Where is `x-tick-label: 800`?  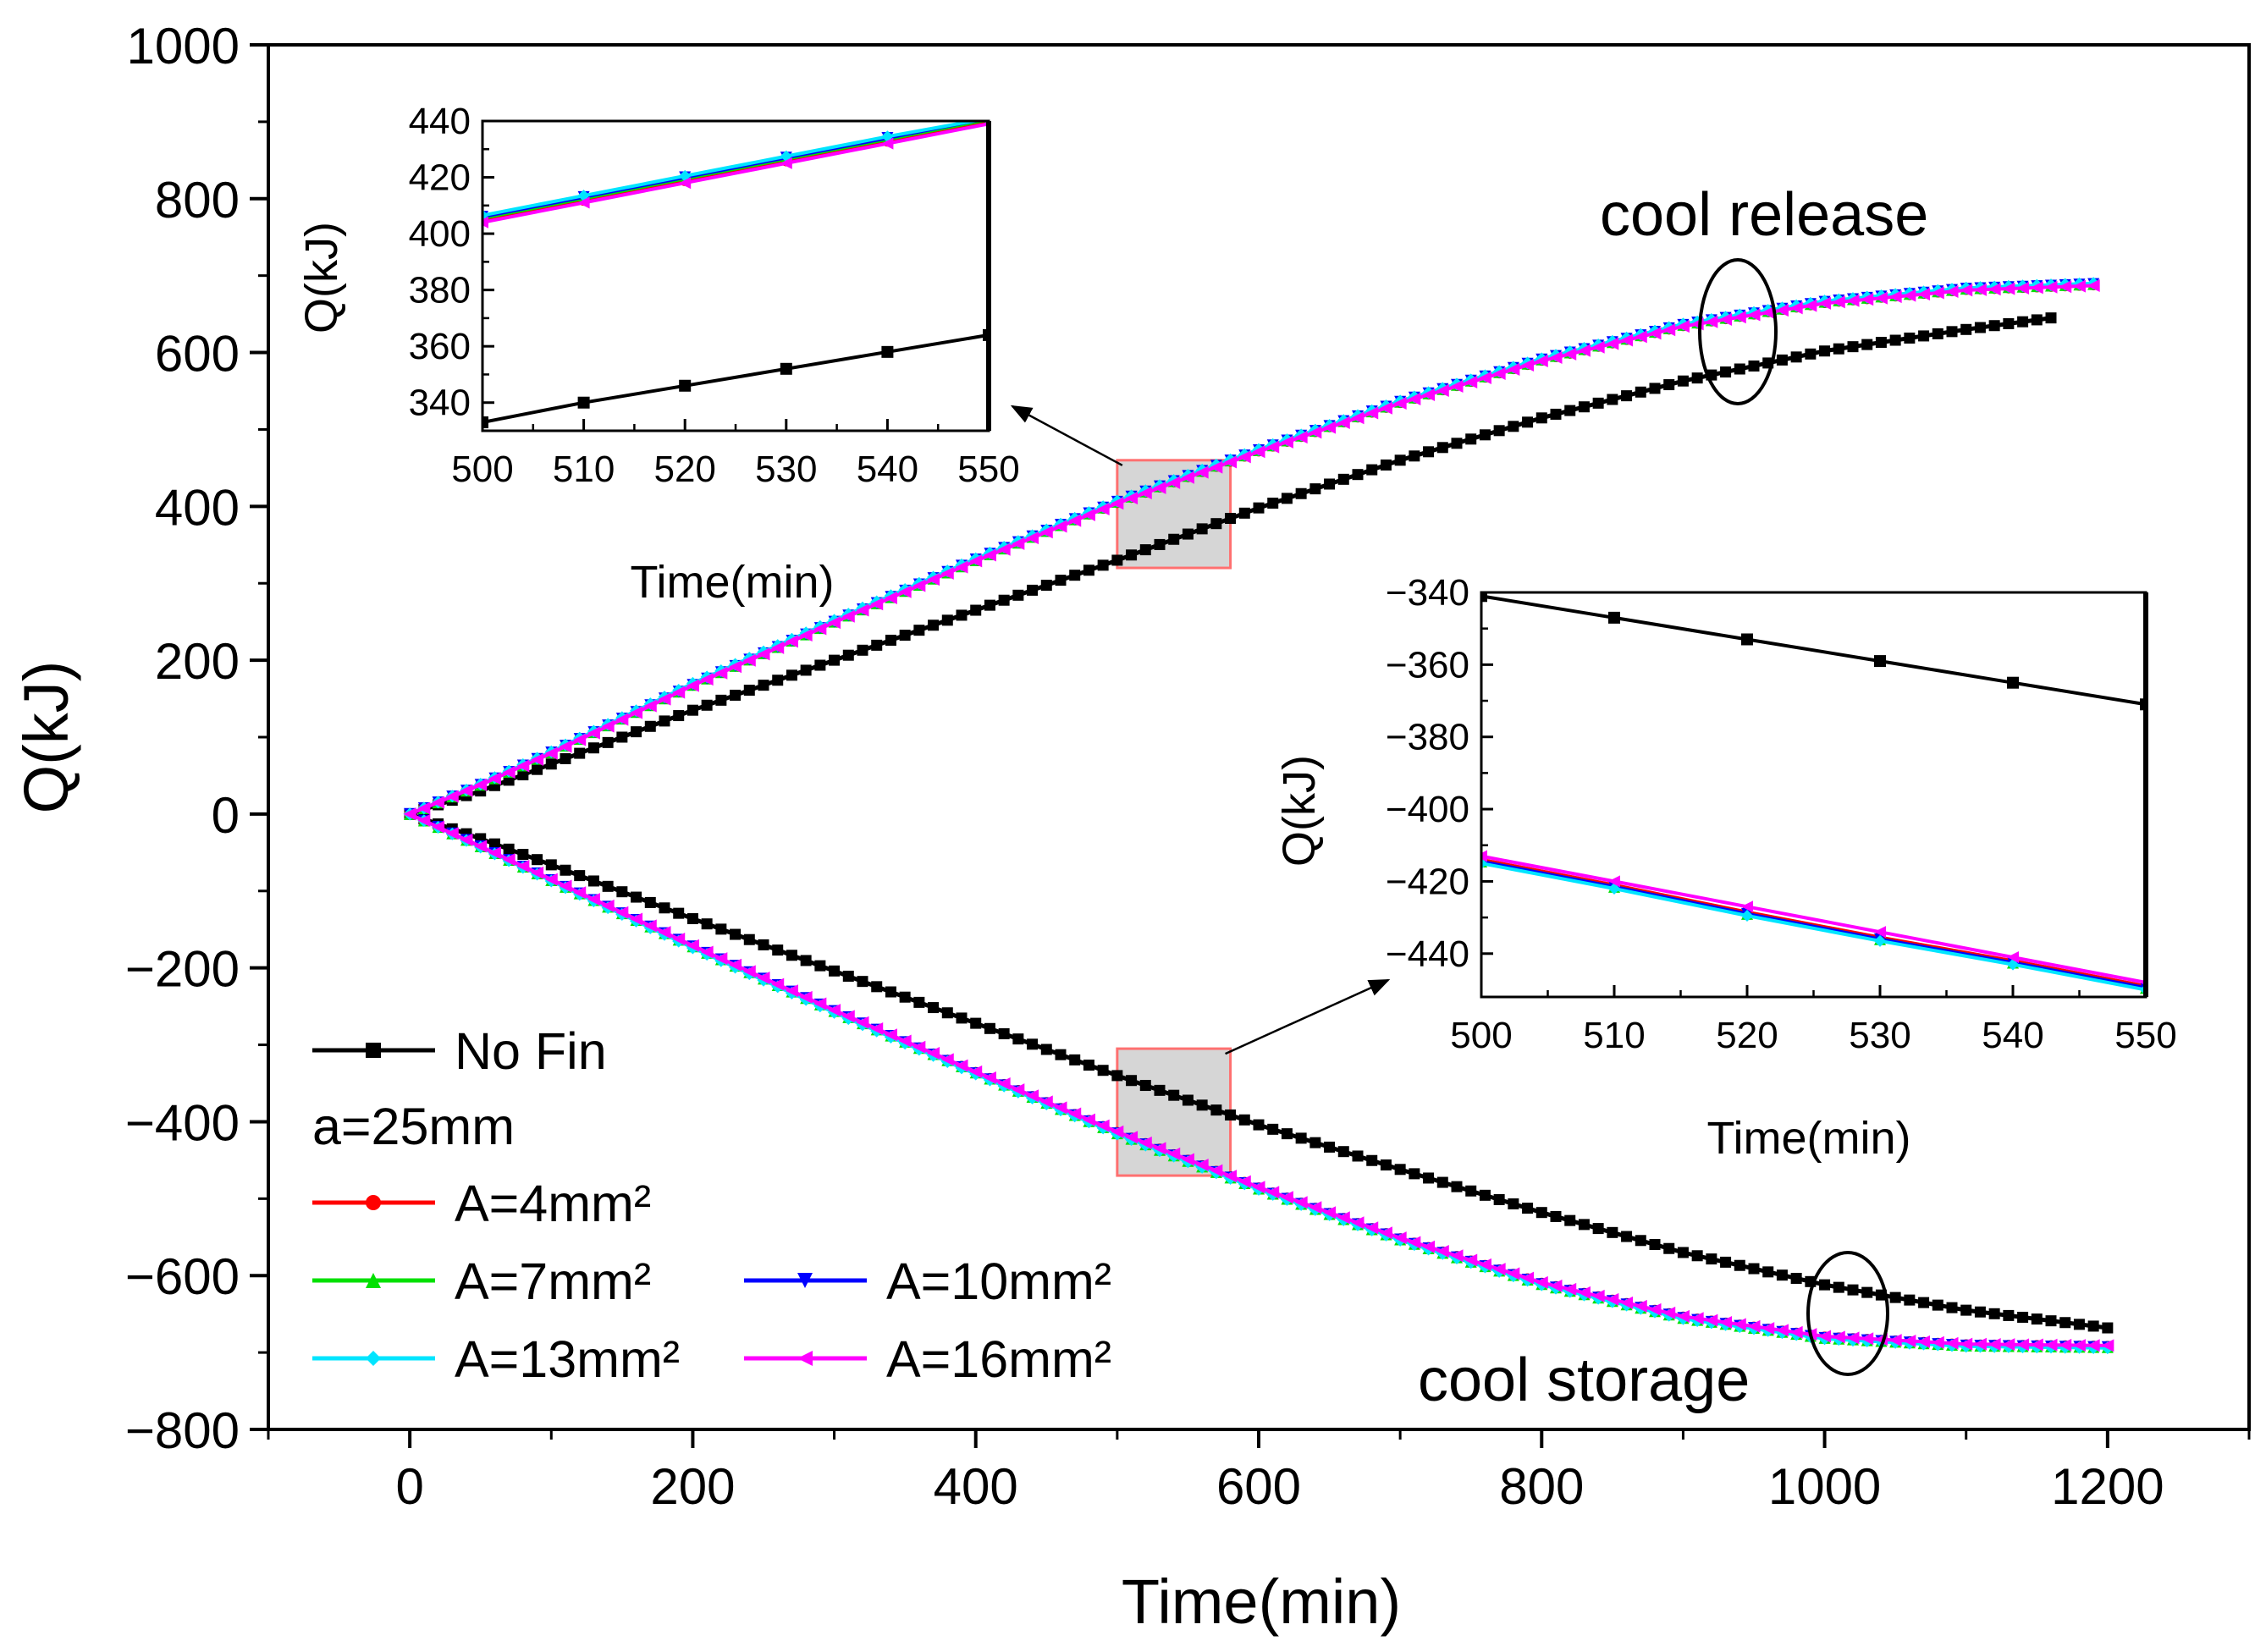 x-tick-label: 800 is located at coordinates (1541, 1486).